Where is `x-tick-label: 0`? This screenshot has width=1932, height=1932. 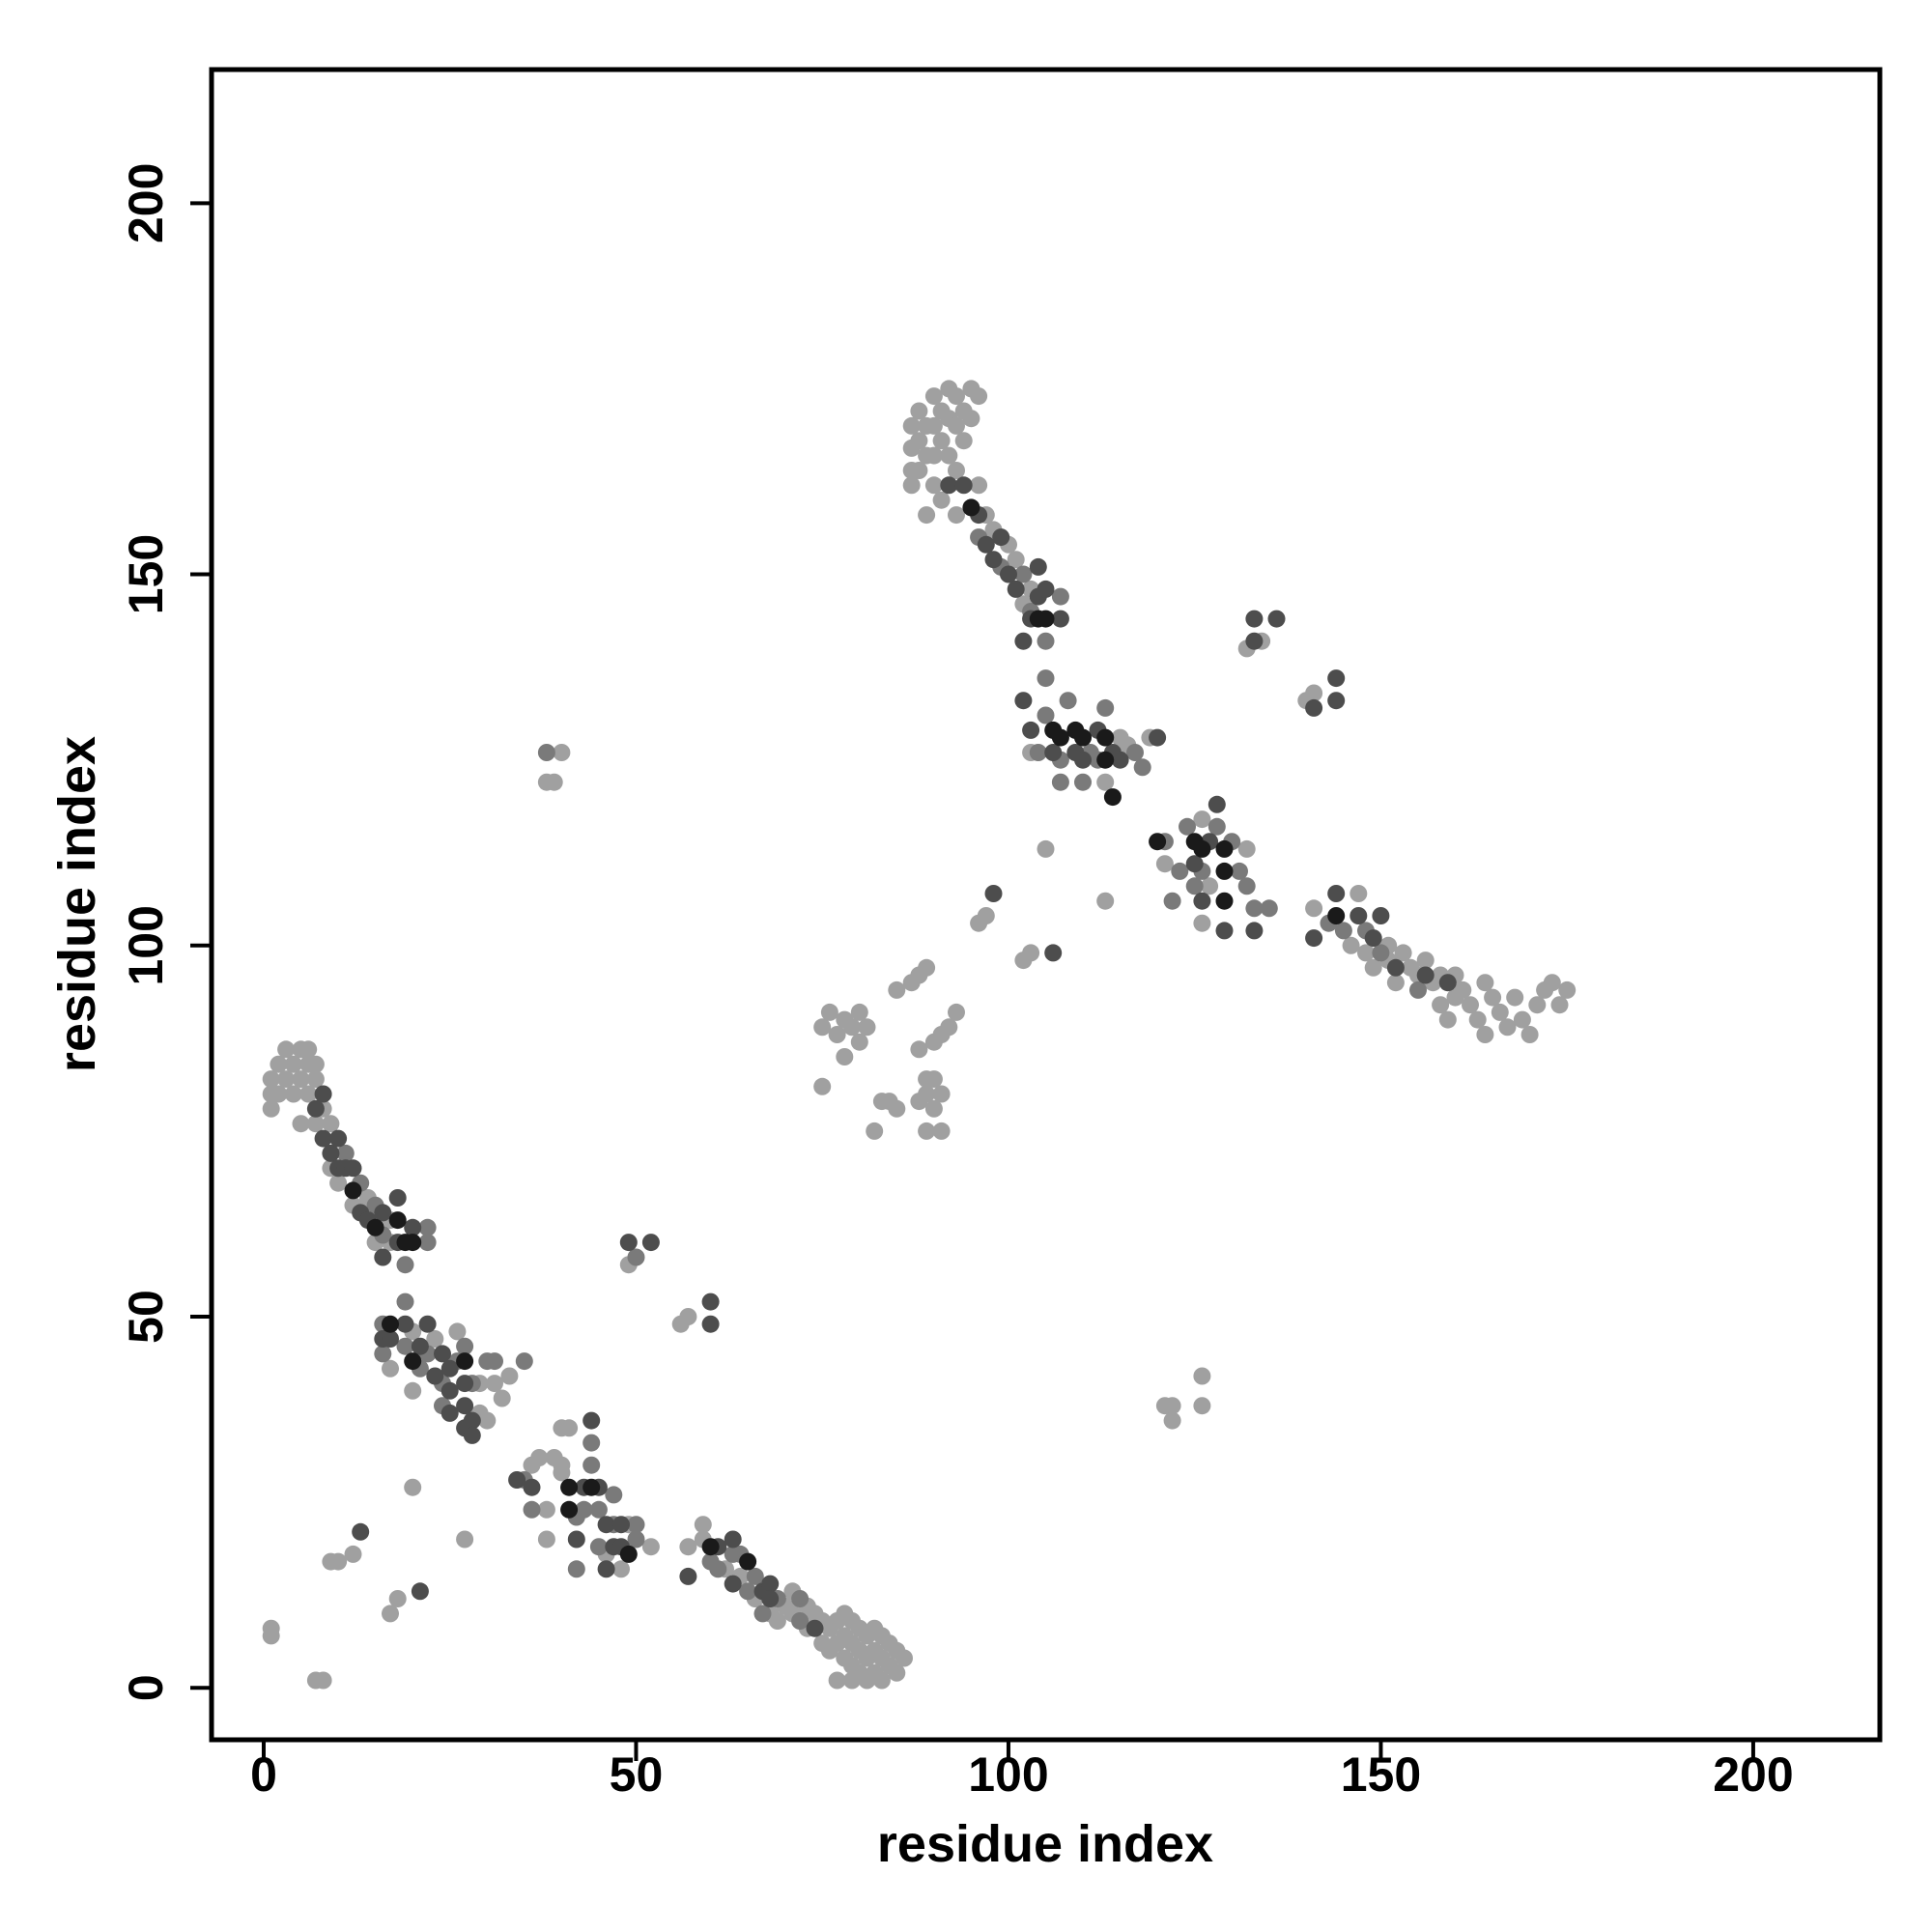
x-tick-label: 0 is located at coordinates (263, 1774).